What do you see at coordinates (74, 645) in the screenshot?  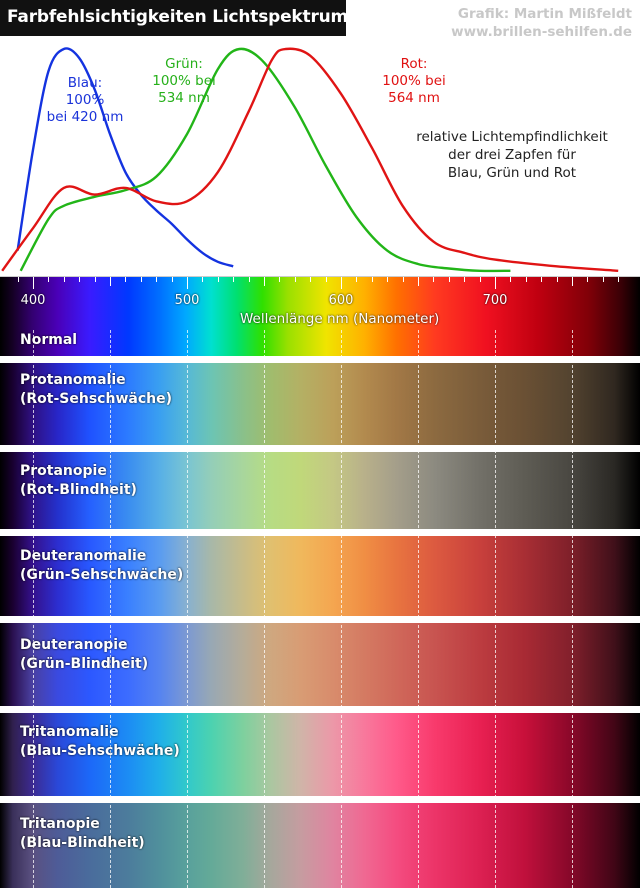 I see `band-label-line: Deuteranopie` at bounding box center [74, 645].